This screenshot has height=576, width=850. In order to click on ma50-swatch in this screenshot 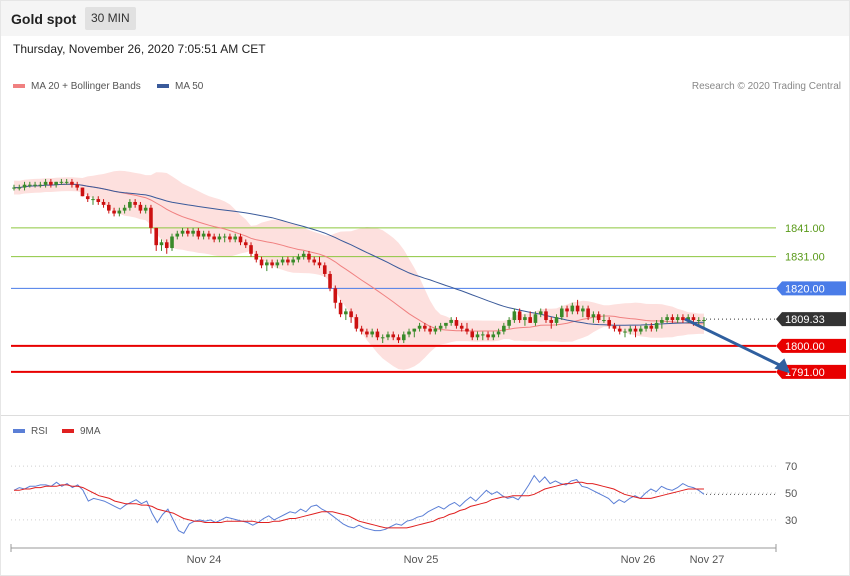, I will do `click(163, 86)`.